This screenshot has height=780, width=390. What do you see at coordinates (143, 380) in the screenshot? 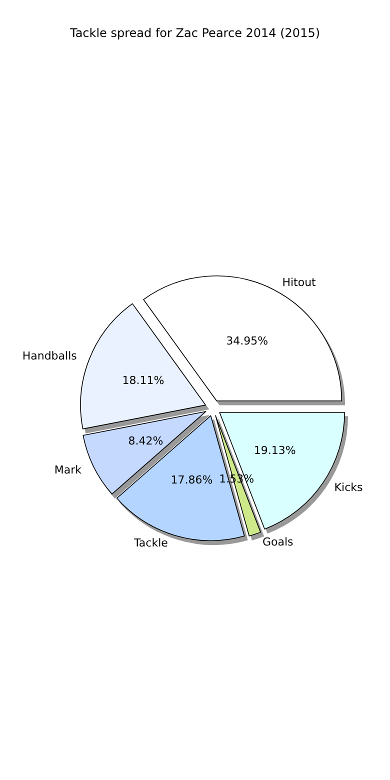
I see `data-label: 18.11%` at bounding box center [143, 380].